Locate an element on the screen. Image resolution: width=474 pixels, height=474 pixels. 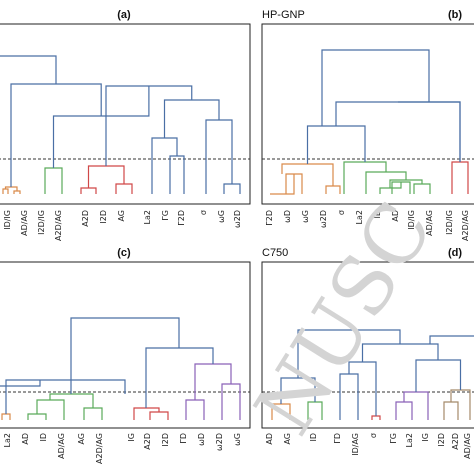
panel-d-title: C750 is located at coordinates (275, 253).